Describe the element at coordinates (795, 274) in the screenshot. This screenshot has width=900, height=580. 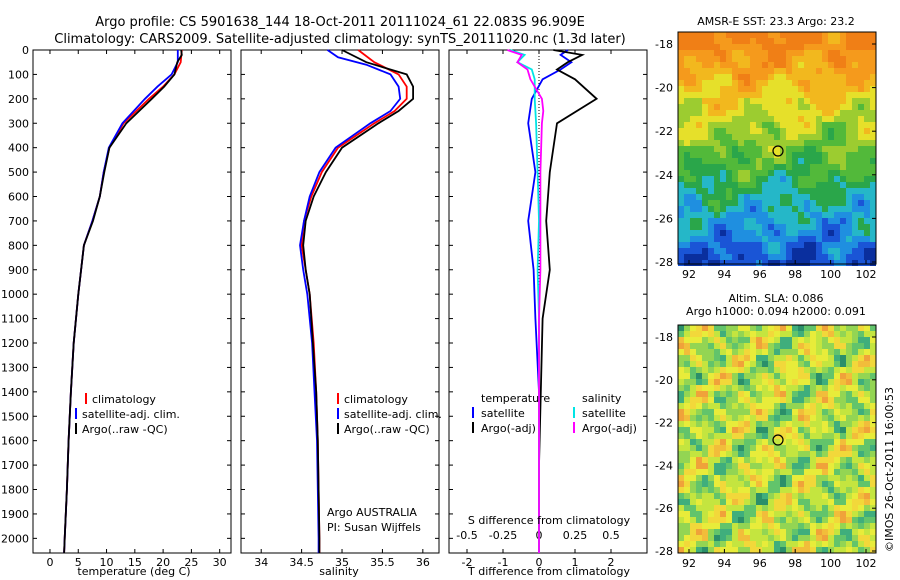
I see `map-x-tick-label: 98` at that location.